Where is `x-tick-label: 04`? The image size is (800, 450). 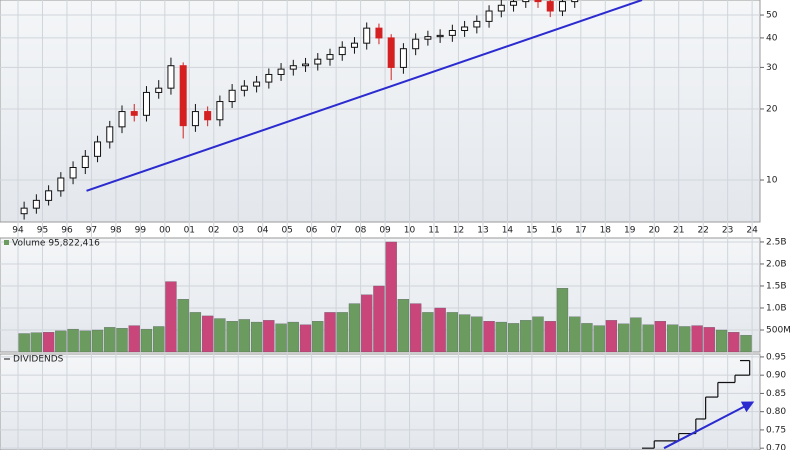
x-tick-label: 04 is located at coordinates (263, 231).